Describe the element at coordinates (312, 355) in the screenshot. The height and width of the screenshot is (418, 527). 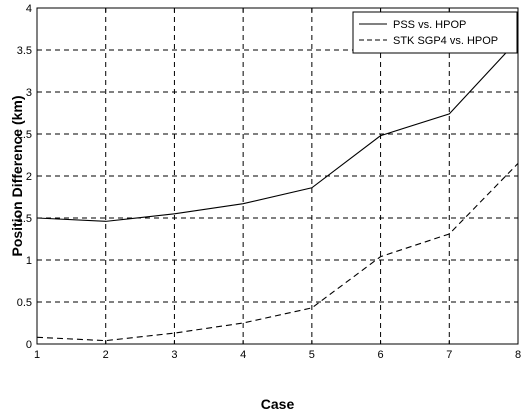
I see `x-tick-label: 5` at that location.